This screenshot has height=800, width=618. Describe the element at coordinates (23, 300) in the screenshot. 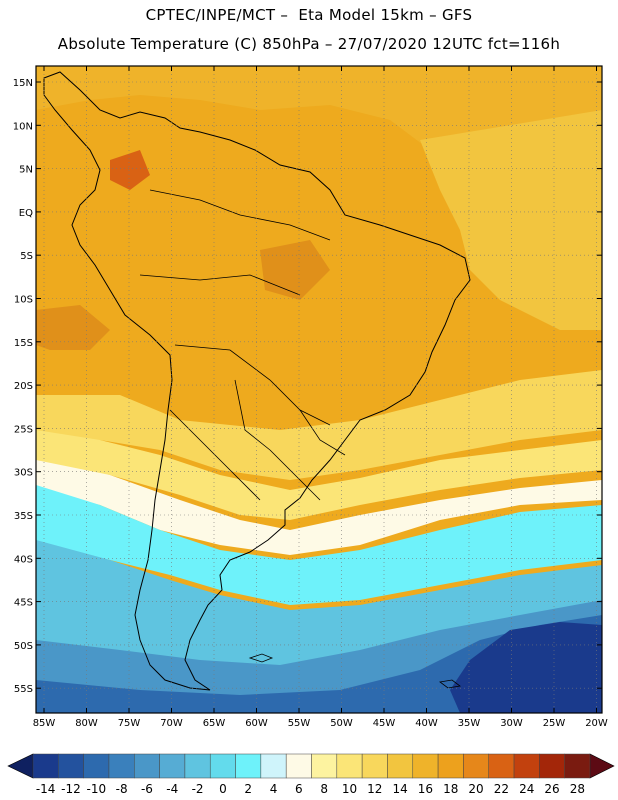

I see `latitude-label: 10S` at that location.